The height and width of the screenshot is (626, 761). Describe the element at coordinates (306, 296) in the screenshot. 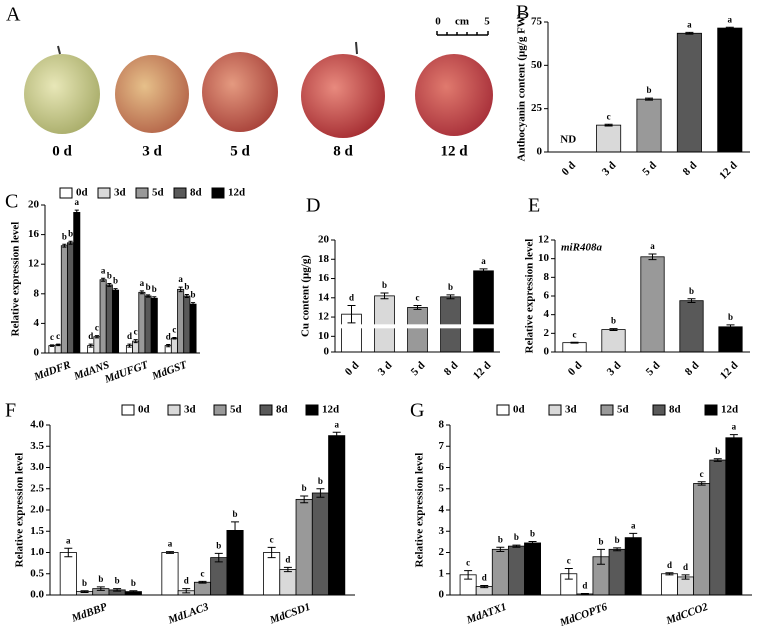

I see `y-axis-label: Cu content (μg/g)` at that location.